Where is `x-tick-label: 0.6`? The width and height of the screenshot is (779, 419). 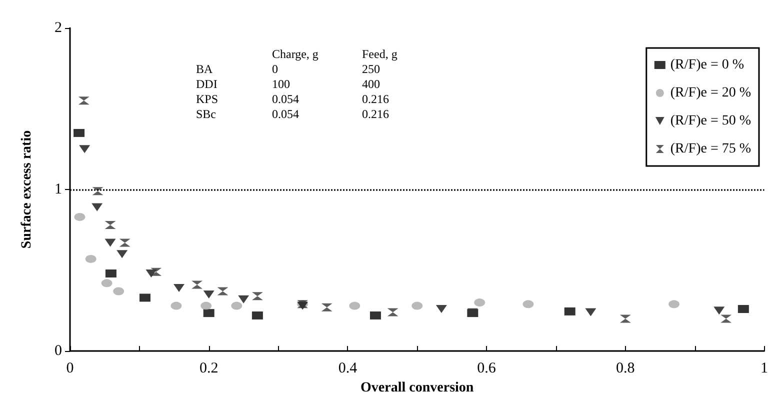 x-tick-label: 0.6 is located at coordinates (486, 368).